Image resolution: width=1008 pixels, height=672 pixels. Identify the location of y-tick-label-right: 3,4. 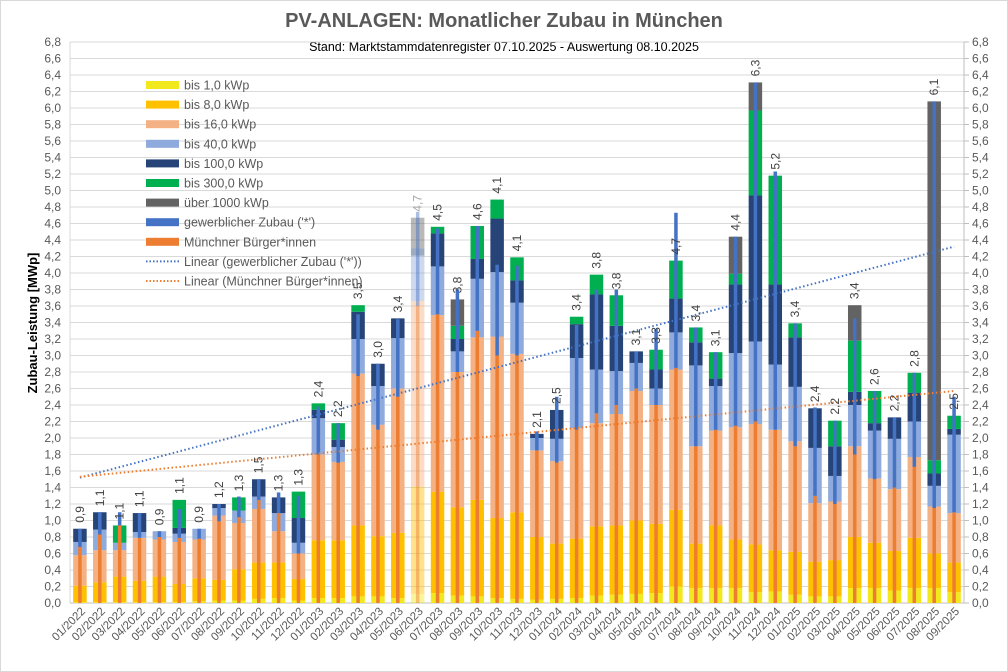
(980, 323).